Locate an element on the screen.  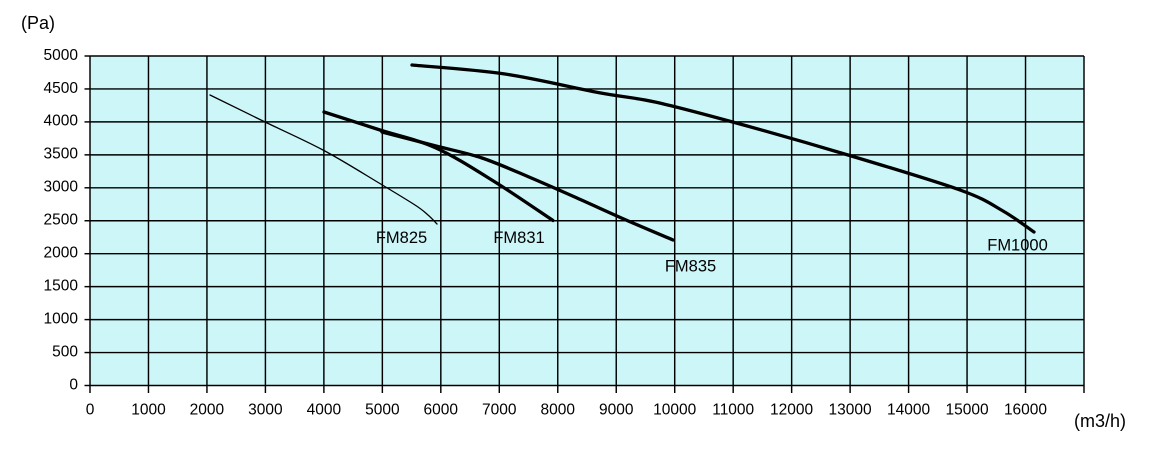
svg-text: 12000 is located at coordinates (791, 410).